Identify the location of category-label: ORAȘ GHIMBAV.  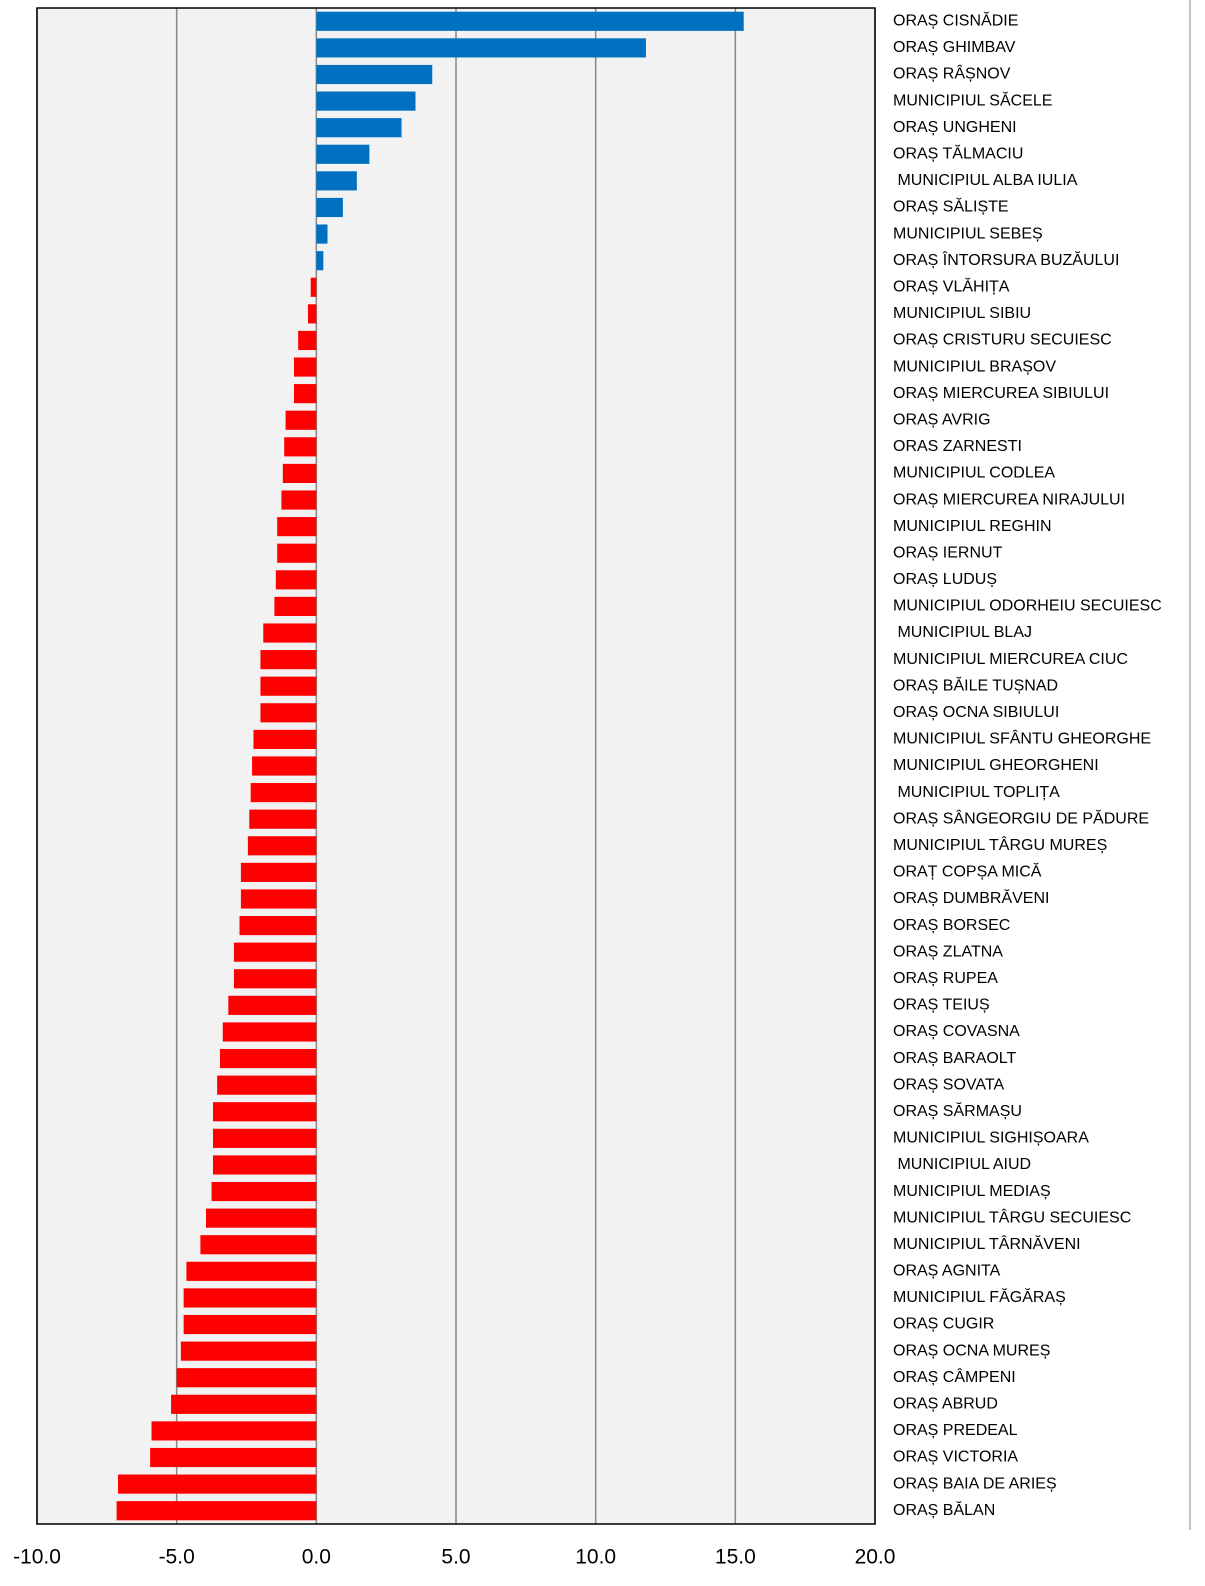
(954, 47).